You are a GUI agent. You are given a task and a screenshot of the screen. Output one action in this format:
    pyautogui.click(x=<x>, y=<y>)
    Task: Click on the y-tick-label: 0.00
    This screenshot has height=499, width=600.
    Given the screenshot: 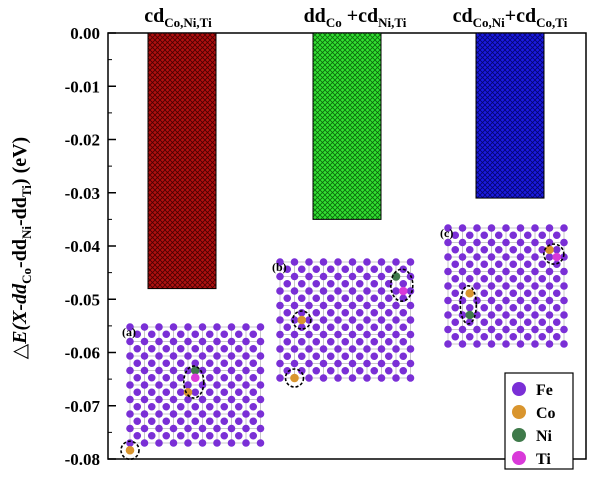 What is the action you would take?
    pyautogui.click(x=85, y=33)
    